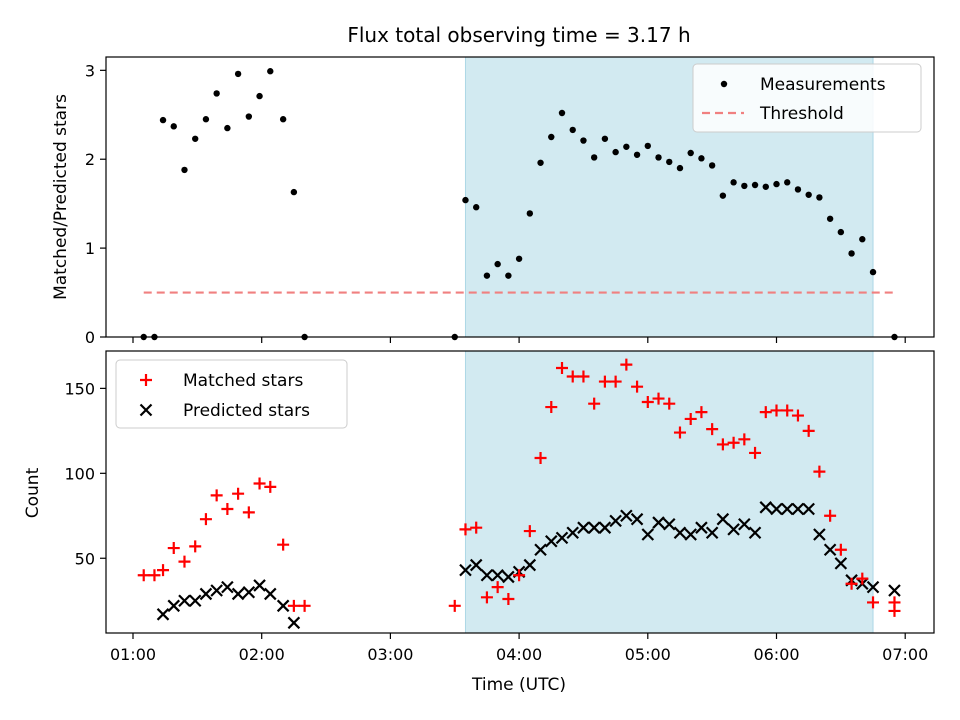 The width and height of the screenshot is (960, 720). Describe the element at coordinates (648, 654) in the screenshot. I see `x-tick-label: 05:00` at that location.